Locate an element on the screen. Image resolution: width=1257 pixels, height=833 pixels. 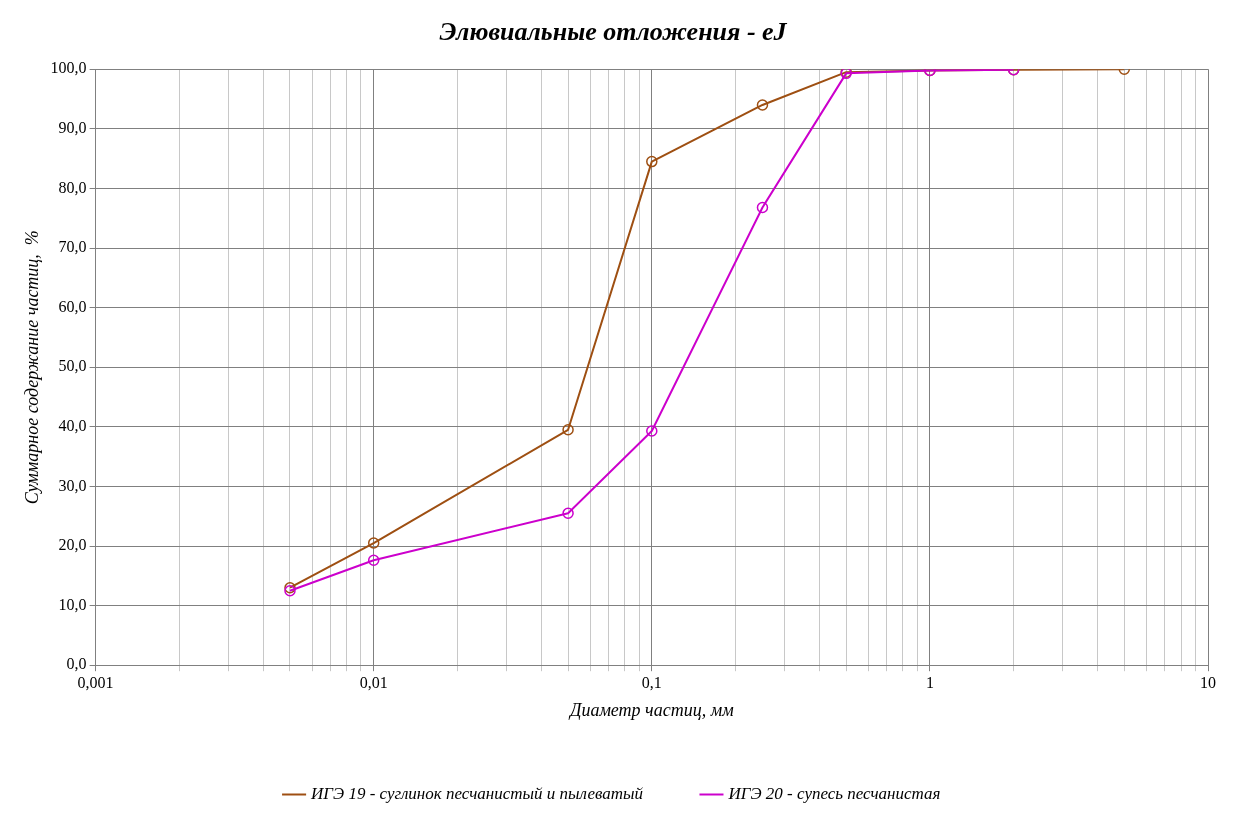
y-tick-label: 70,0 is located at coordinates (72, 247).